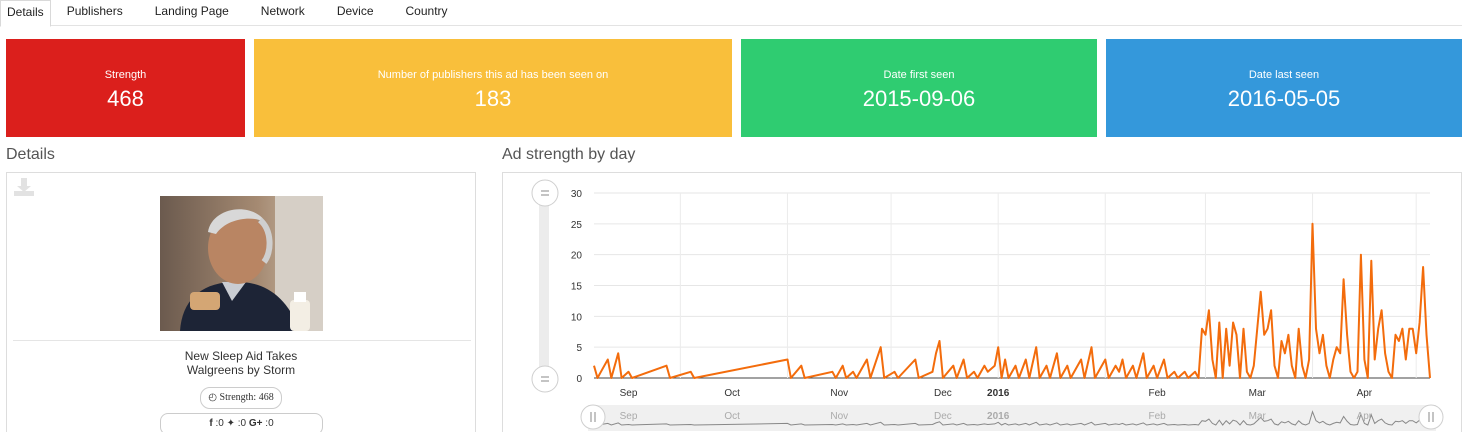 Image resolution: width=1462 pixels, height=432 pixels. What do you see at coordinates (1365, 416) in the screenshot?
I see `navigator-label: Apr` at bounding box center [1365, 416].